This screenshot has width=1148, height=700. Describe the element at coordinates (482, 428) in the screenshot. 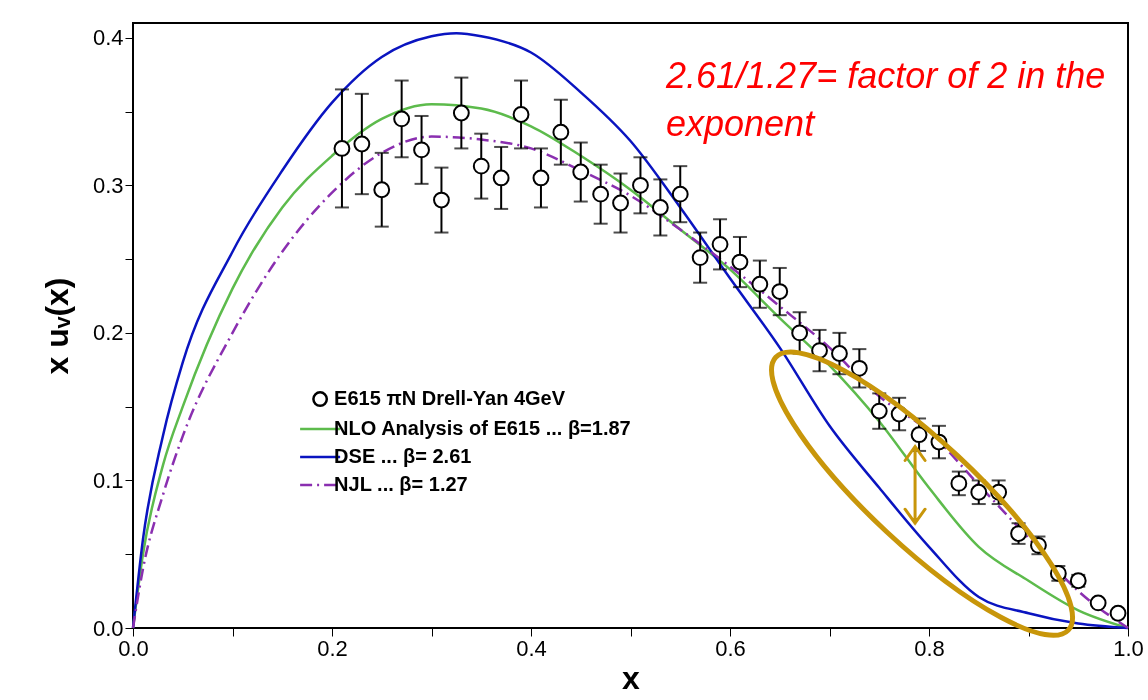

I see `legend-label: NLO Analysis of E615 ... β=1.87` at that location.